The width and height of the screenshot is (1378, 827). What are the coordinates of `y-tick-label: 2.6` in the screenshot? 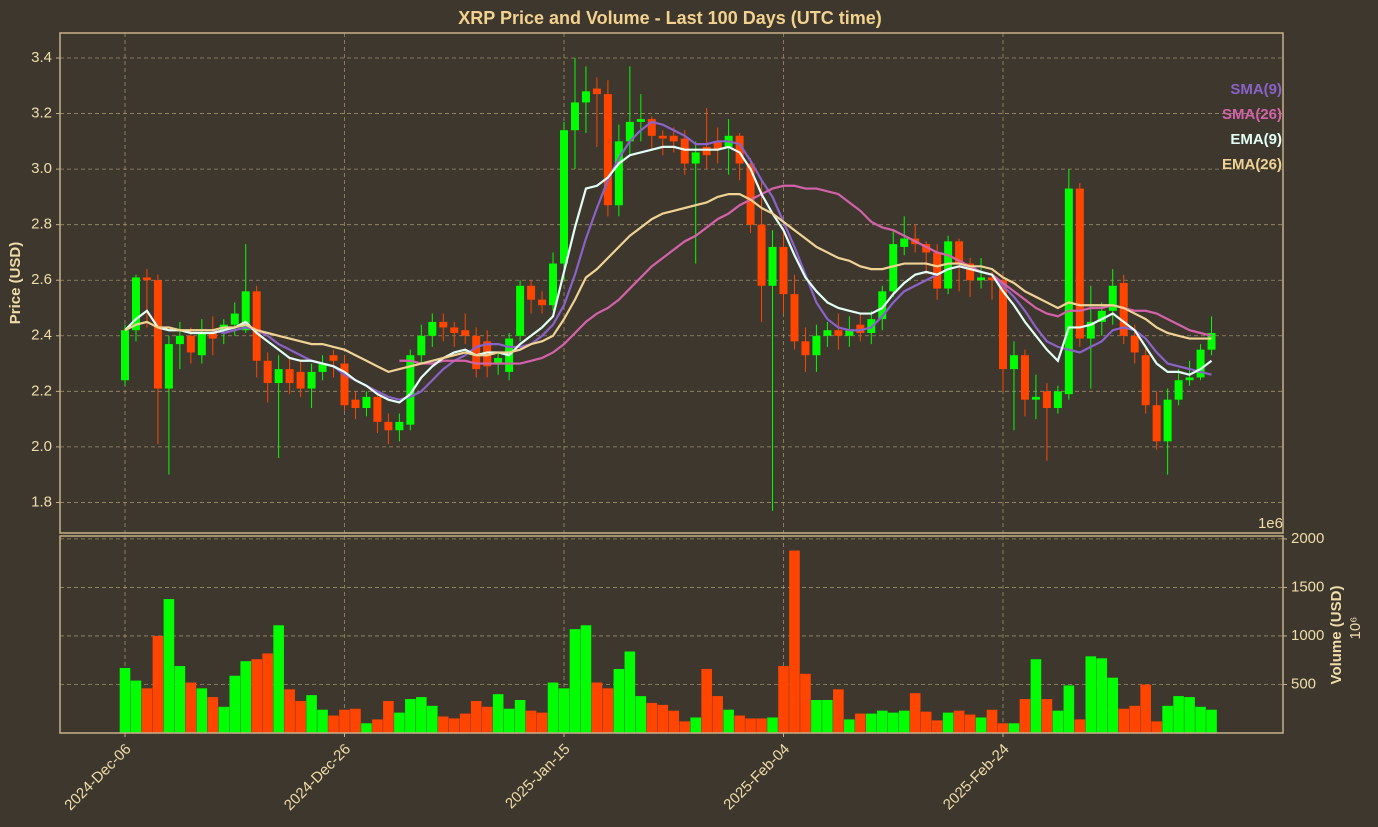 It's located at (41, 279).